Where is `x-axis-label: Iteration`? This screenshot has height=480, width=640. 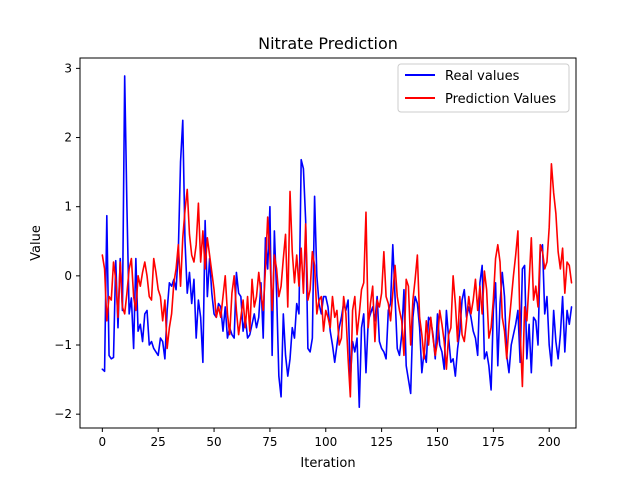 x-axis-label: Iteration is located at coordinates (327, 463).